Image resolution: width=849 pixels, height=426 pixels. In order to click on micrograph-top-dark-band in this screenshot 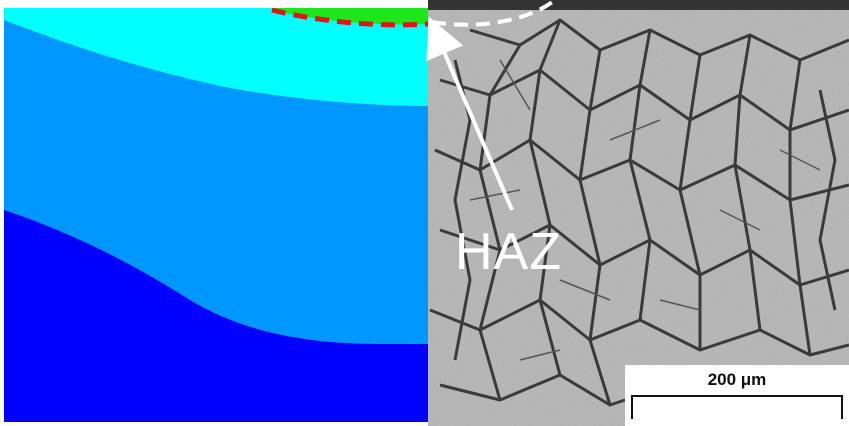, I will do `click(638, 5)`.